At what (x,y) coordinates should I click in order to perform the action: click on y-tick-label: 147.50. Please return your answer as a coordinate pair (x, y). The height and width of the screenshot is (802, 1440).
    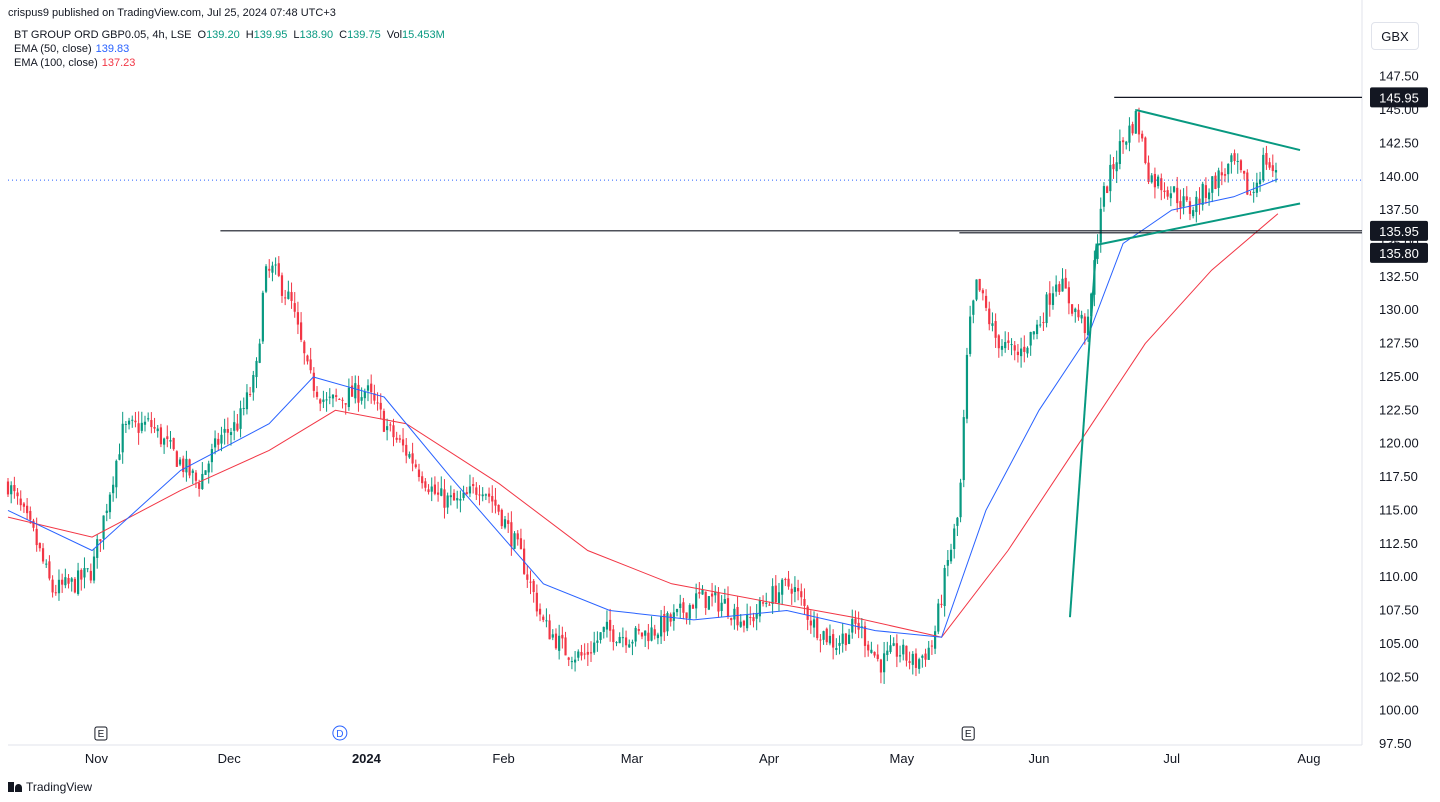
    Looking at the image, I should click on (1399, 76).